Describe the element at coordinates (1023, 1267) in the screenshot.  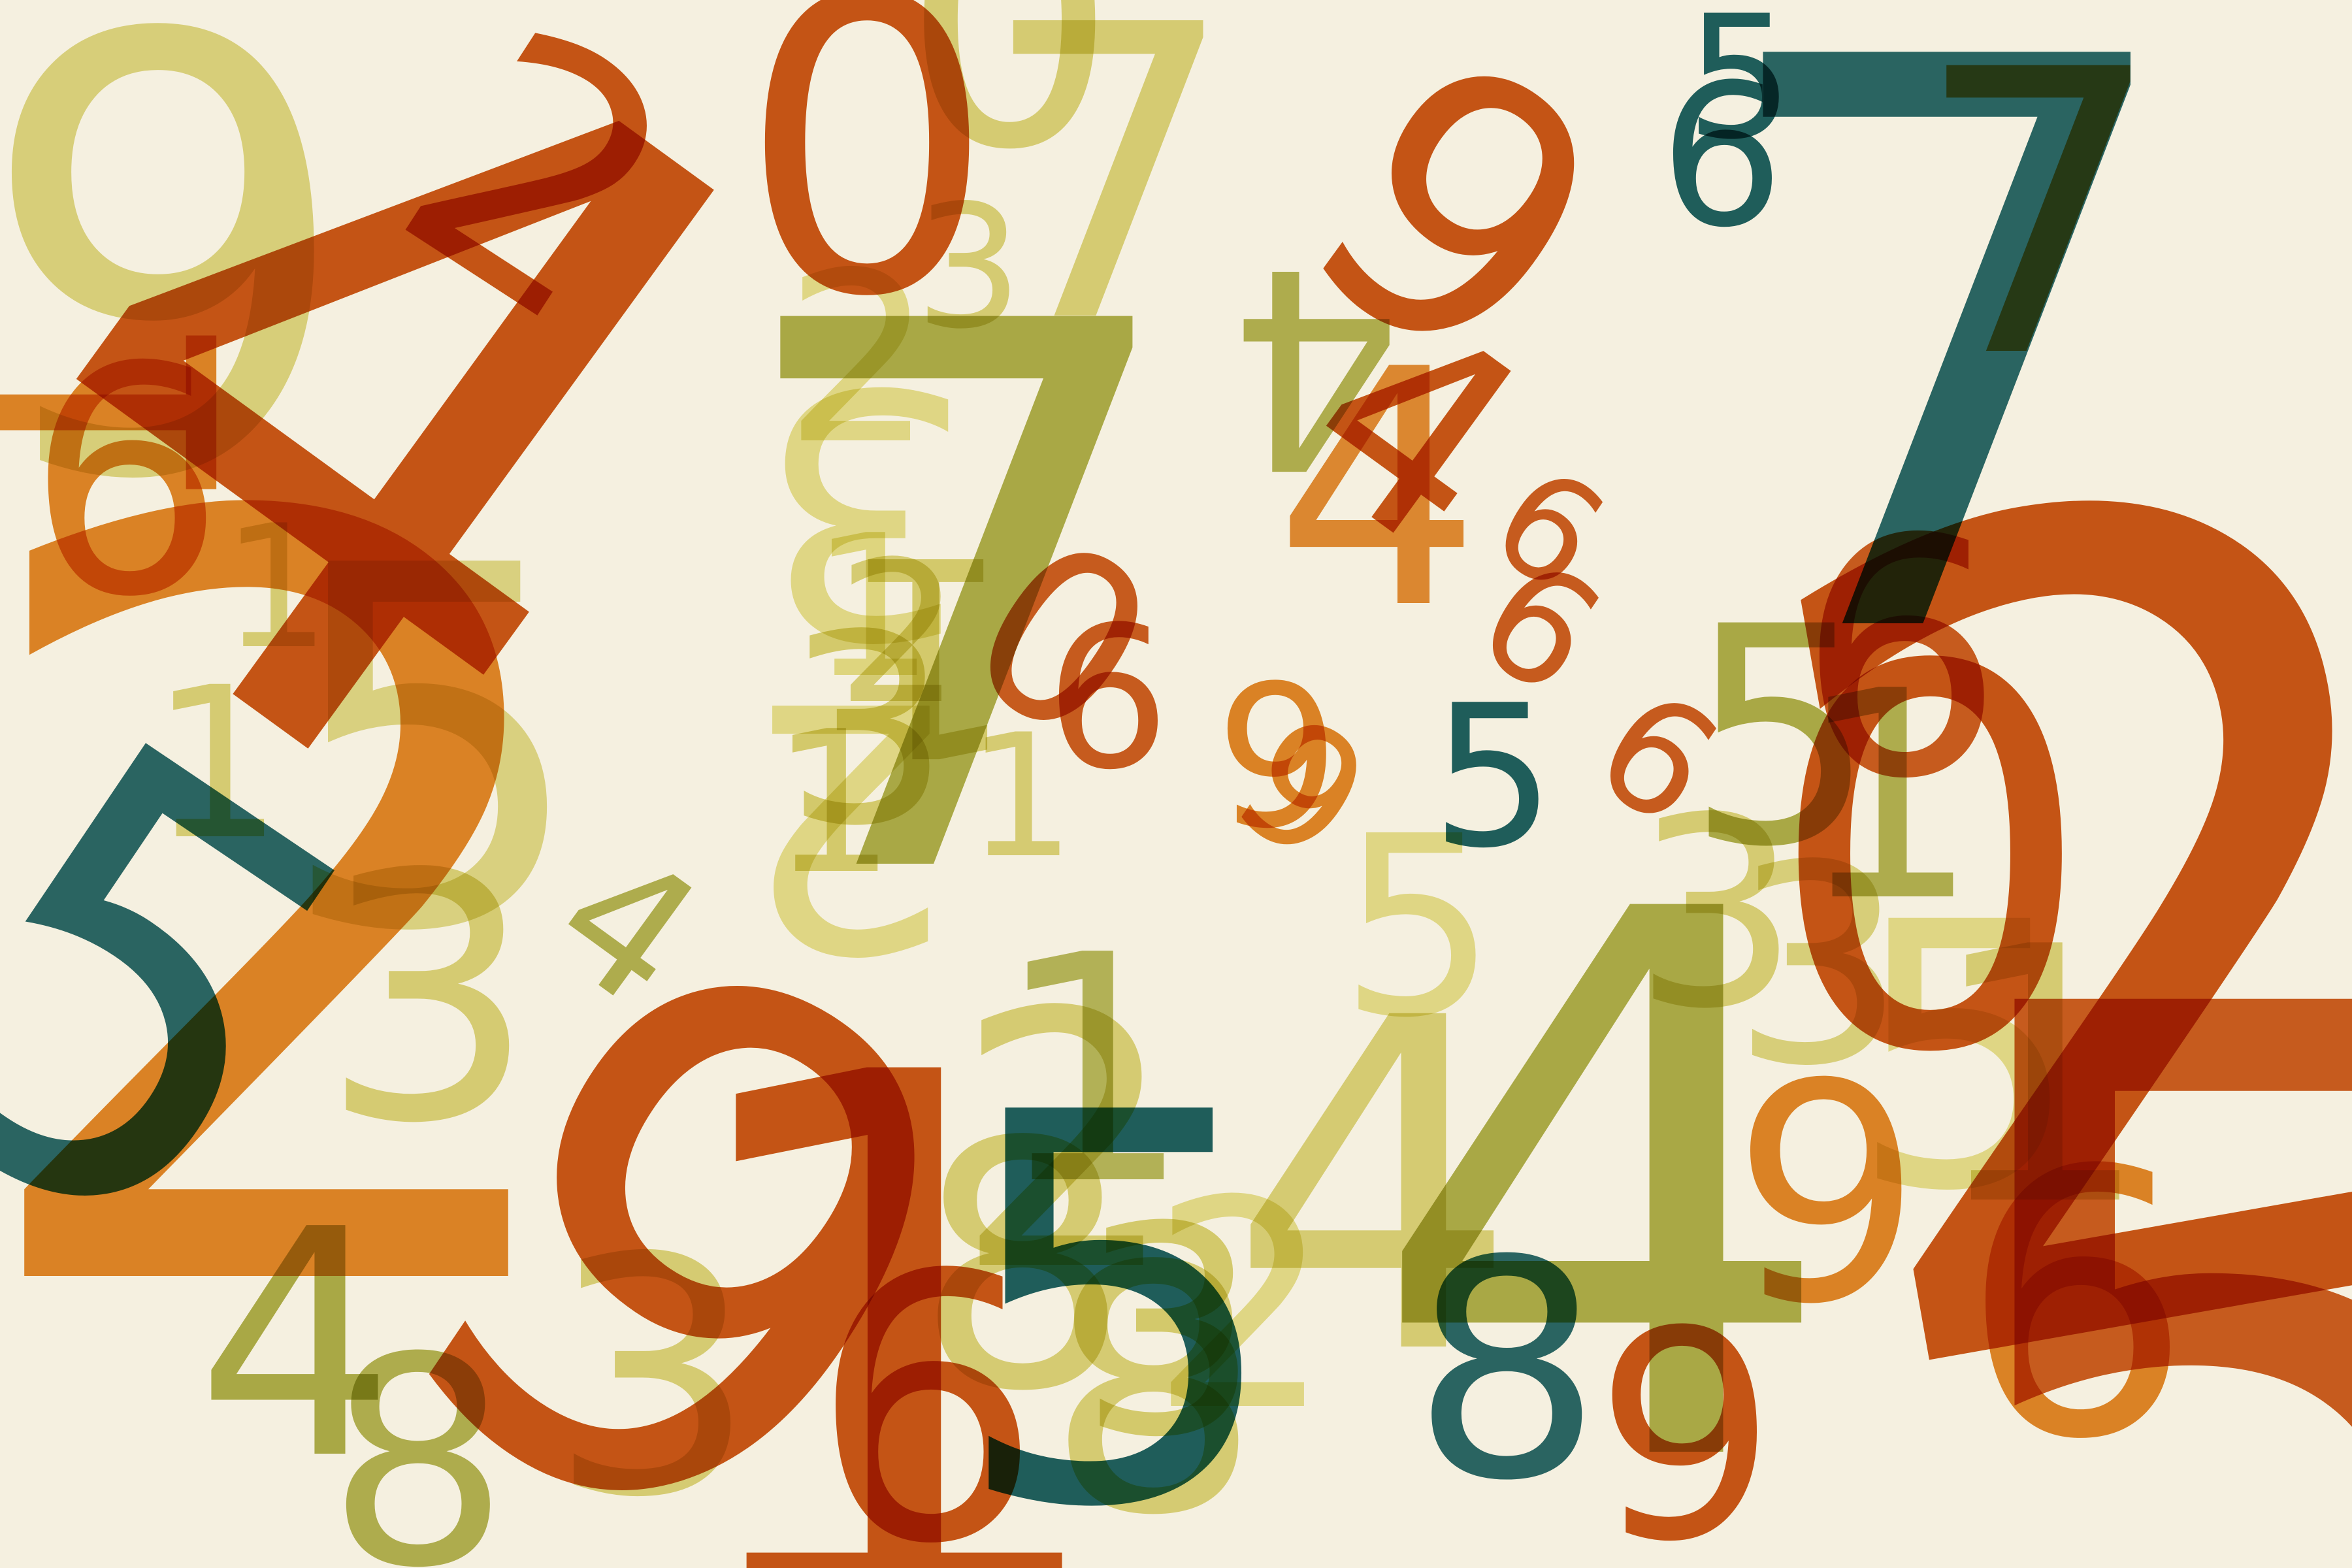
I see `digit-8-khaki-center: 8` at that location.